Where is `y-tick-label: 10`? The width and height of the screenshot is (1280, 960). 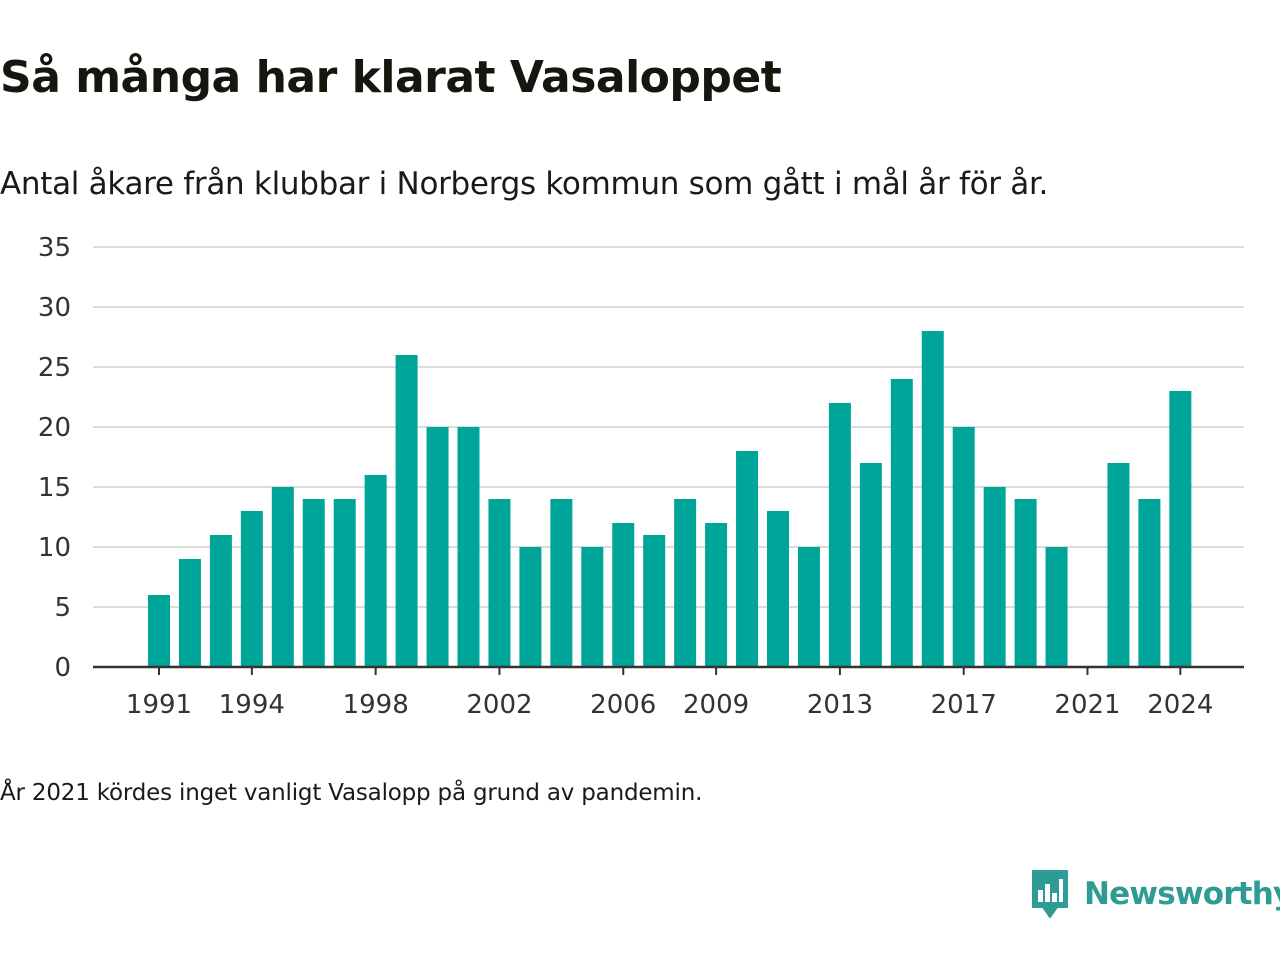
y-tick-label: 10 is located at coordinates (54, 548).